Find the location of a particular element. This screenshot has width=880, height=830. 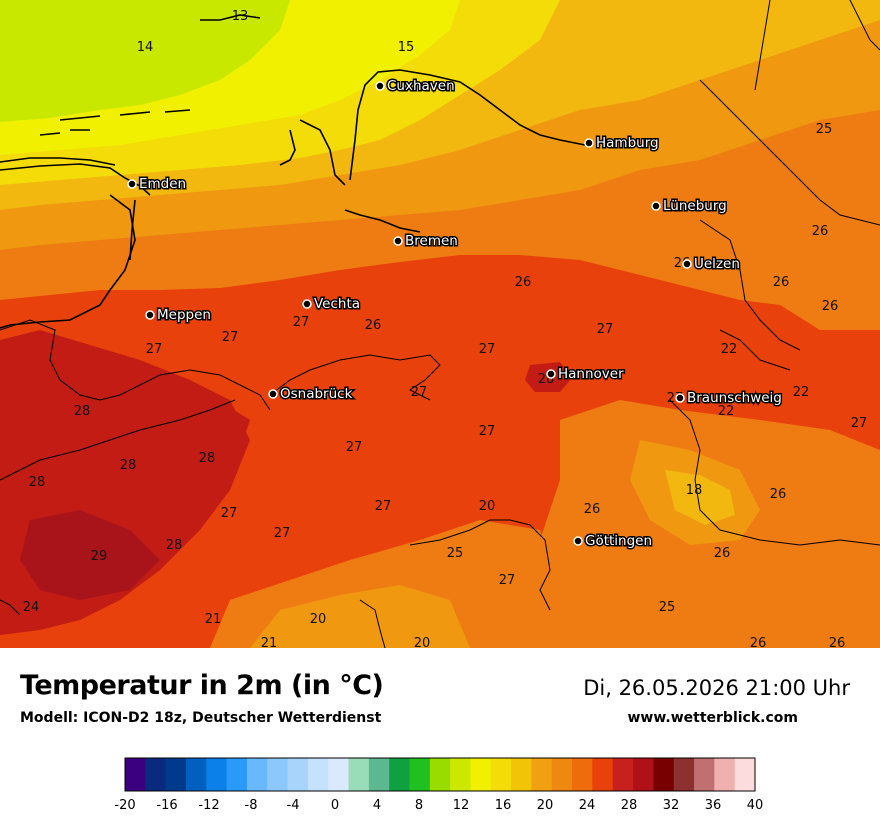

city-cuxhaven: Cuxhaven is located at coordinates (415, 86).